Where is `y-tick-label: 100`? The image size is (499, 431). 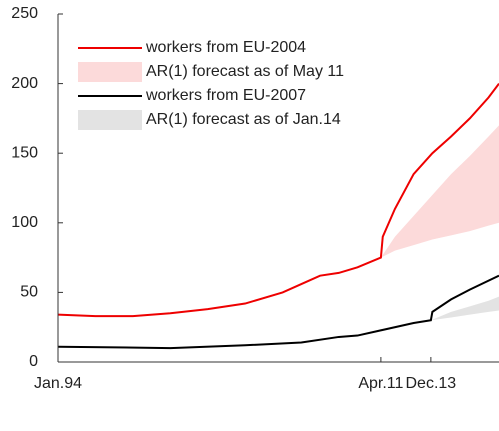
y-tick-label: 100 is located at coordinates (24, 222).